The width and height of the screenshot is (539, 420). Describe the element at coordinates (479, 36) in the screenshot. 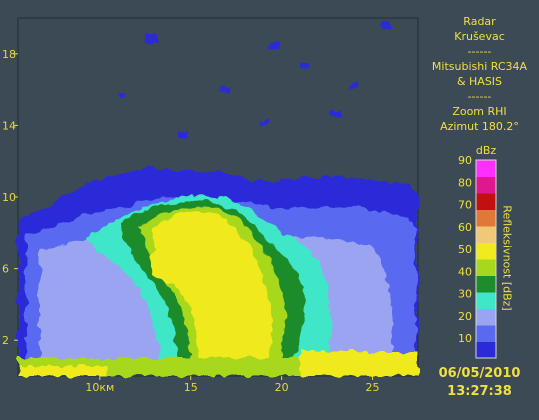

I see `info-line: Kruševac` at that location.